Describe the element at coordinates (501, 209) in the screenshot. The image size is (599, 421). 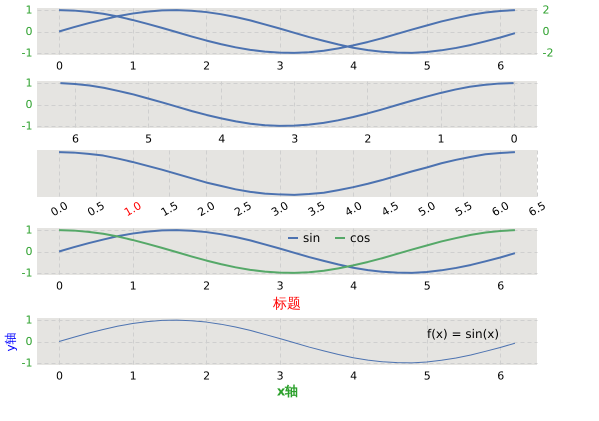
I see `x-tick-label: 6.0` at that location.